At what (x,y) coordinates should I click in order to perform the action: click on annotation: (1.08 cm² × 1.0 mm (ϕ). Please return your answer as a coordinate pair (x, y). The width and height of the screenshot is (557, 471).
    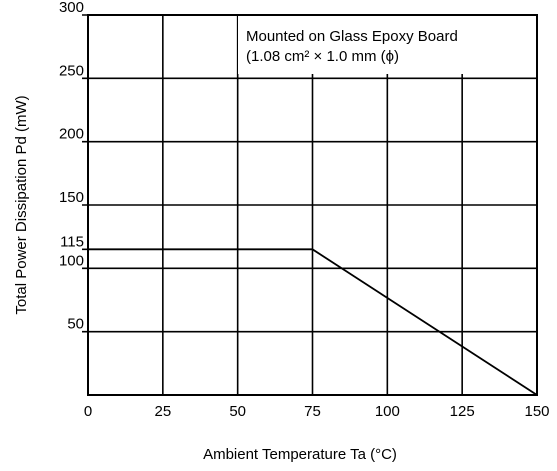
    Looking at the image, I should click on (322, 56).